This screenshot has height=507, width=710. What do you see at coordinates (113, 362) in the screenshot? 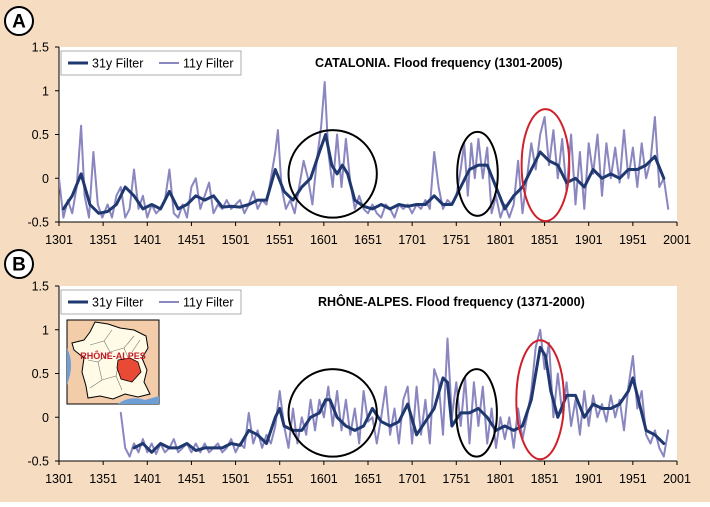
I see `france-map-inset: RHÔNE-ALPES` at bounding box center [113, 362].